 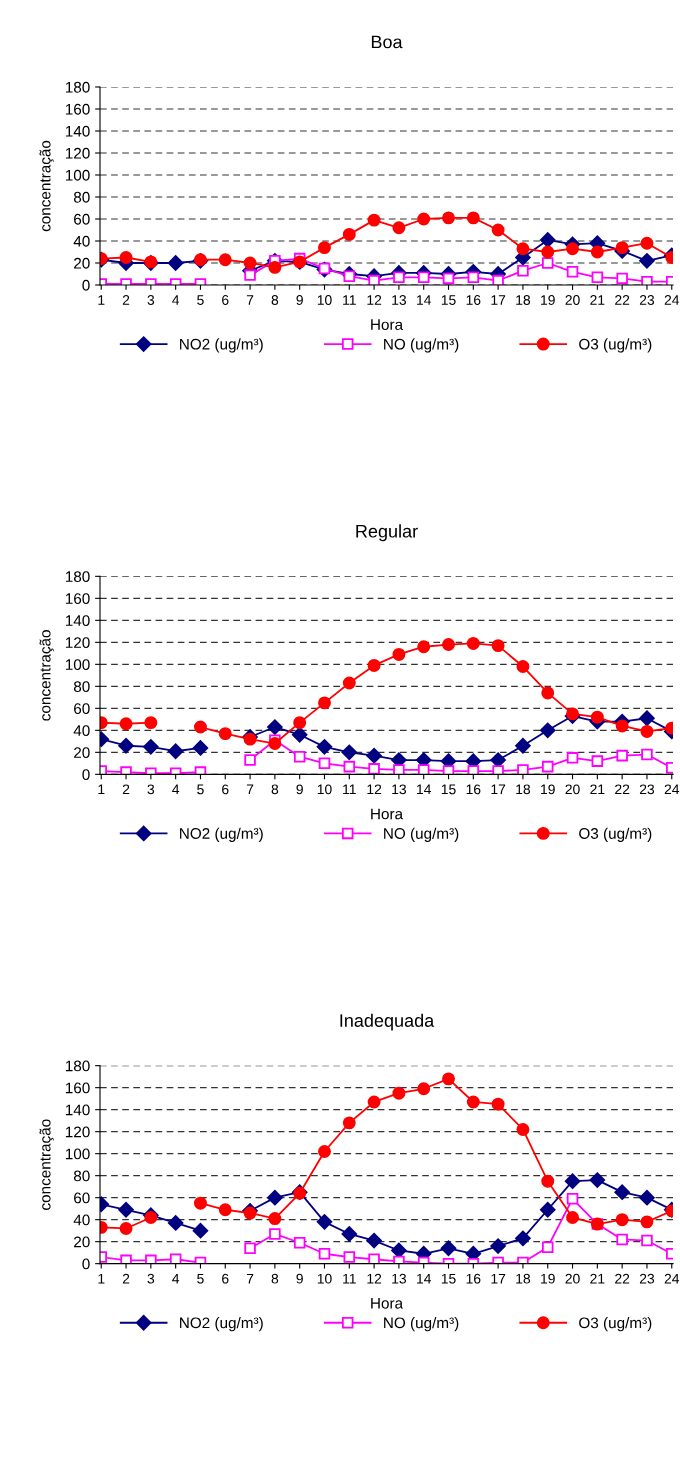 I want to click on chart-title: Regular, so click(x=387, y=533).